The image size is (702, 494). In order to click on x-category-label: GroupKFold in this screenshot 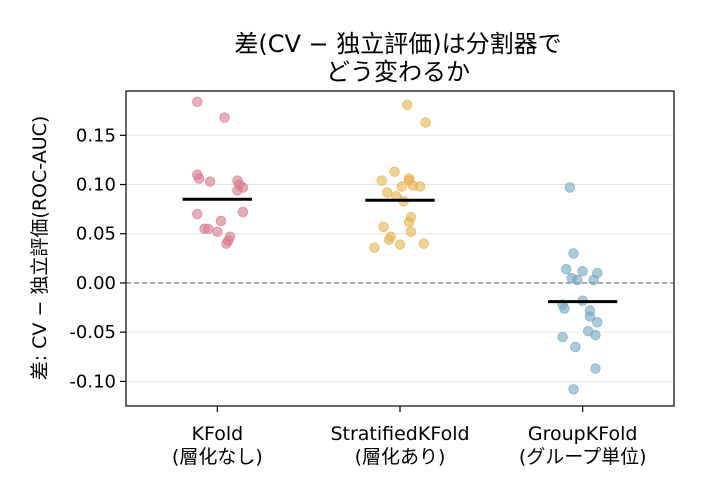, I will do `click(583, 434)`.